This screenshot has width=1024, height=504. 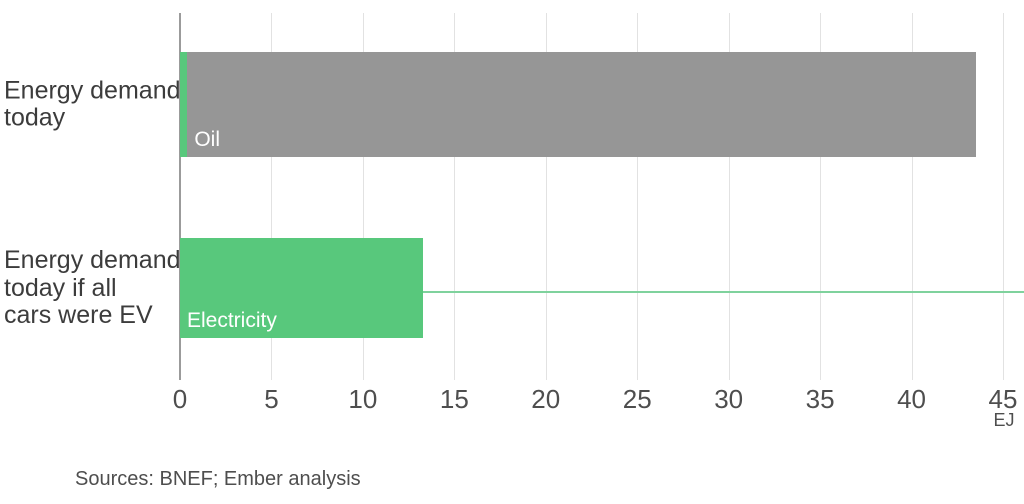 I want to click on category-label-line: today, so click(x=35, y=117).